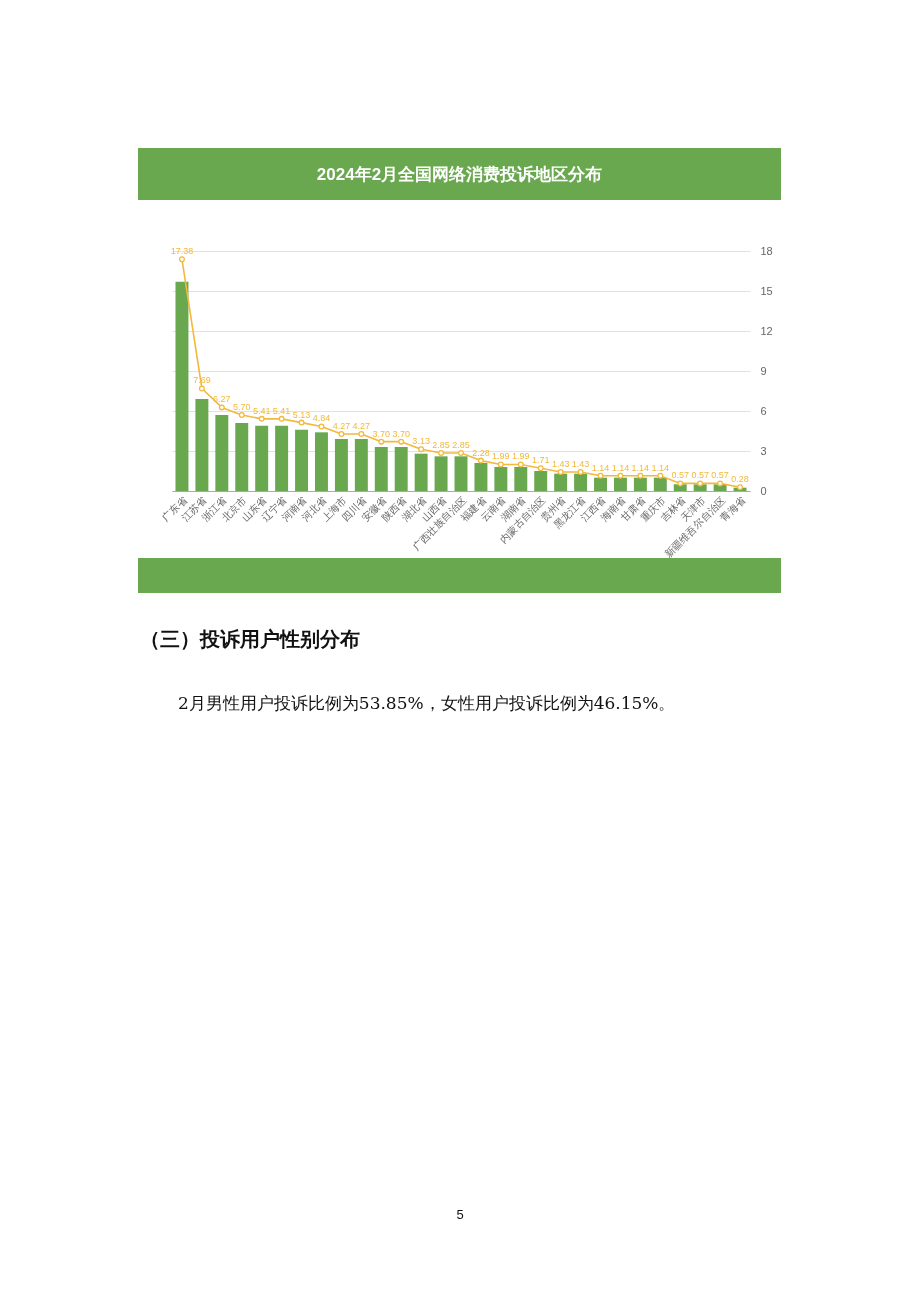 The width and height of the screenshot is (920, 1302). Describe the element at coordinates (182, 251) in the screenshot. I see `data-label: 17.38` at that location.